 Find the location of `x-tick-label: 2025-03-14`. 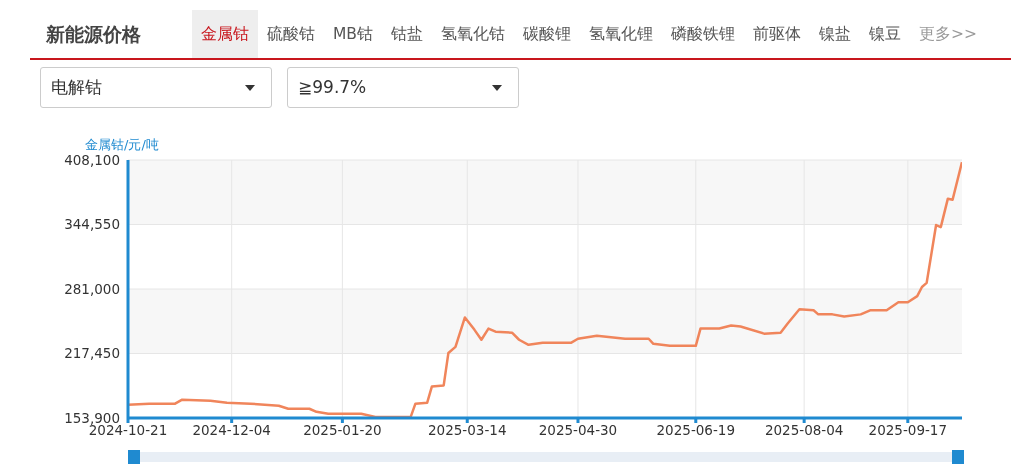

x-tick-label: 2025-03-14 is located at coordinates (467, 429).